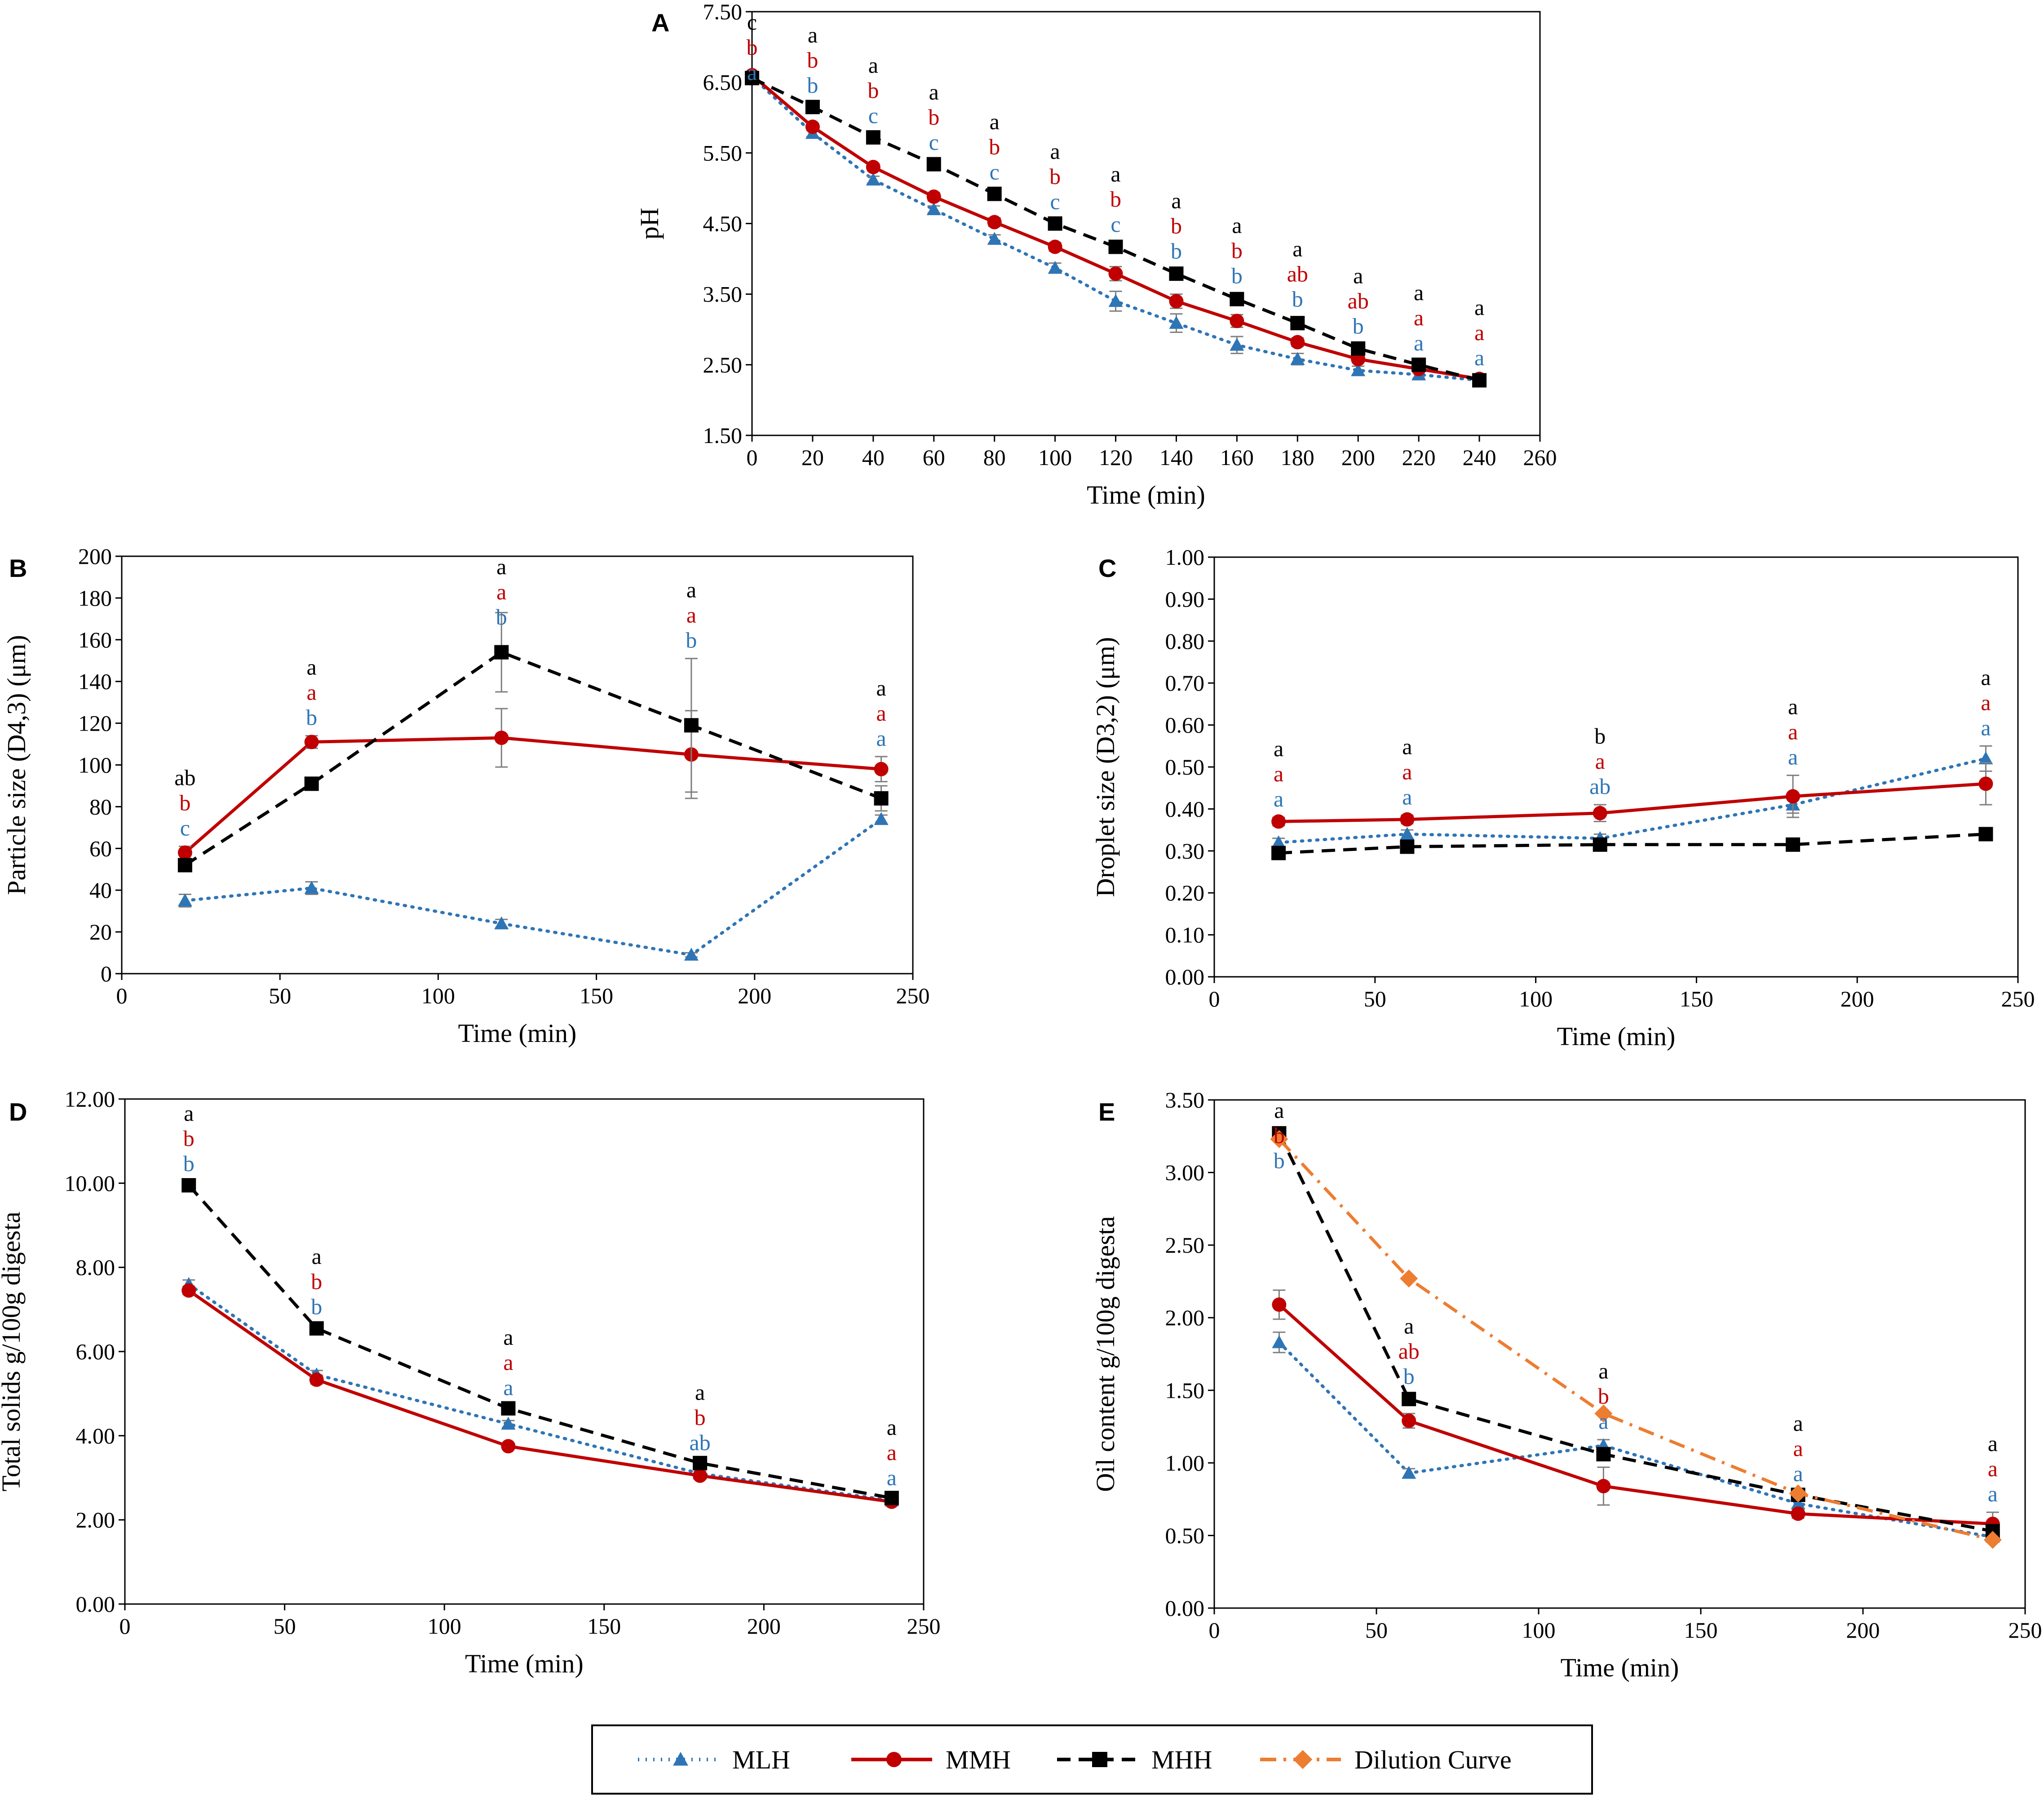 This screenshot has width=2044, height=1795. What do you see at coordinates (1297, 457) in the screenshot?
I see `x-tick-label: 180` at bounding box center [1297, 457].